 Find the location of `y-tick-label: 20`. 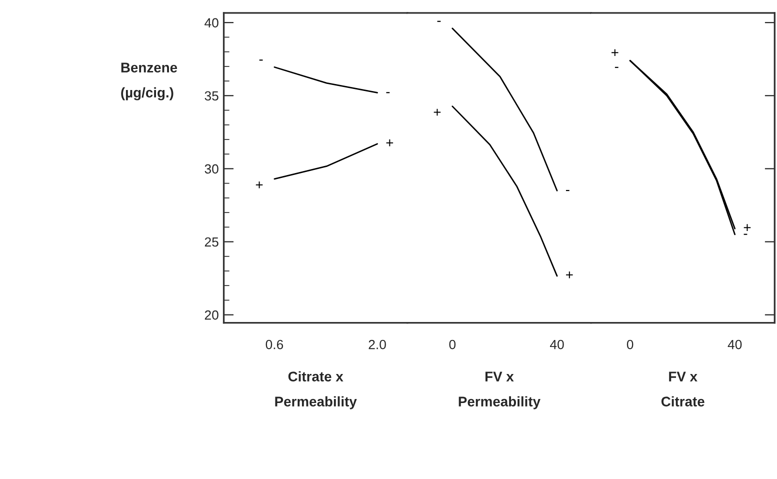

y-tick-label: 20 is located at coordinates (211, 315).